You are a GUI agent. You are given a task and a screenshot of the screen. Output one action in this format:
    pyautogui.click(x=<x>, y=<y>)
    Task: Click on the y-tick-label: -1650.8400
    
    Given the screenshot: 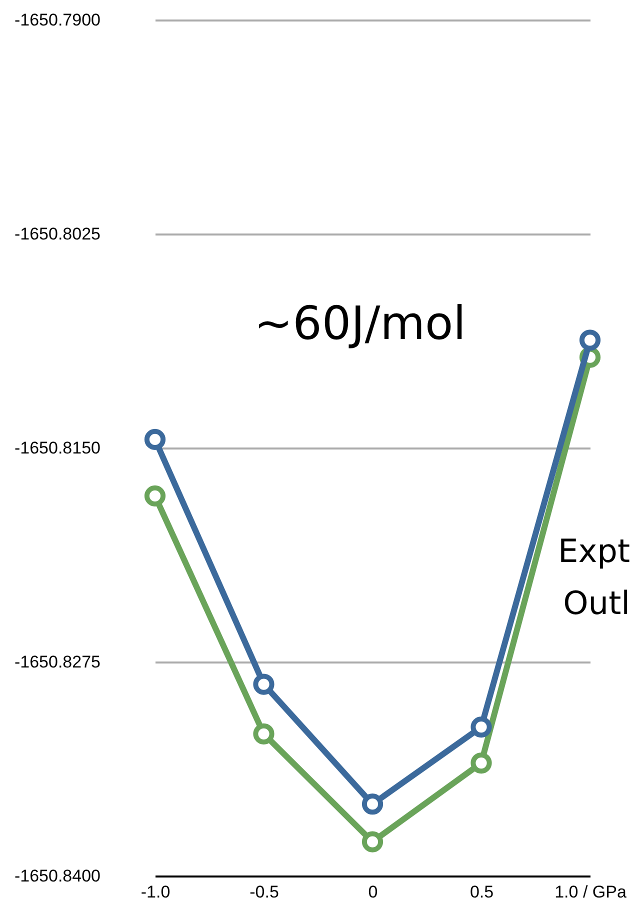 What is the action you would take?
    pyautogui.click(x=57, y=876)
    